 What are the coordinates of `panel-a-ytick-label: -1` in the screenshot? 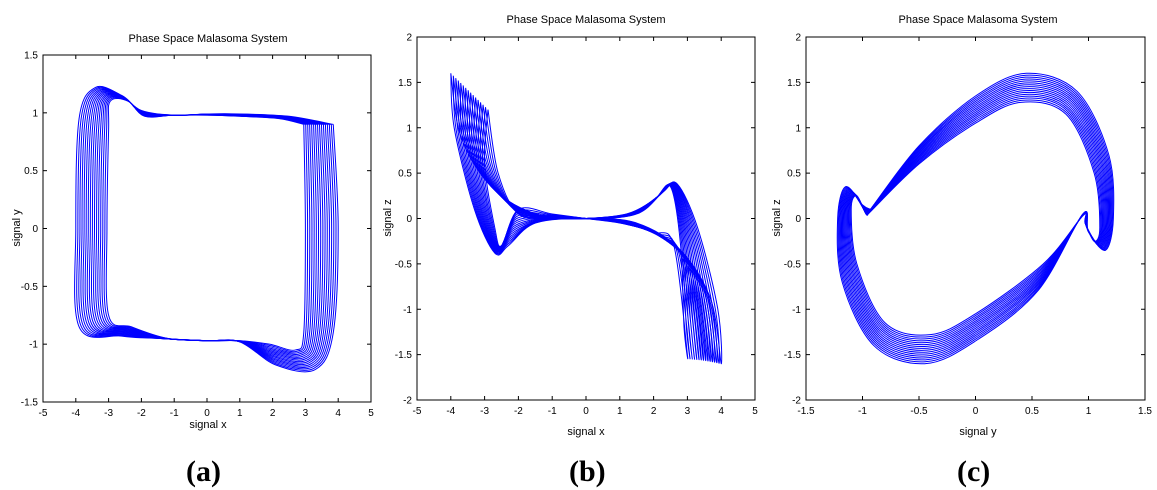 It's located at (33, 345).